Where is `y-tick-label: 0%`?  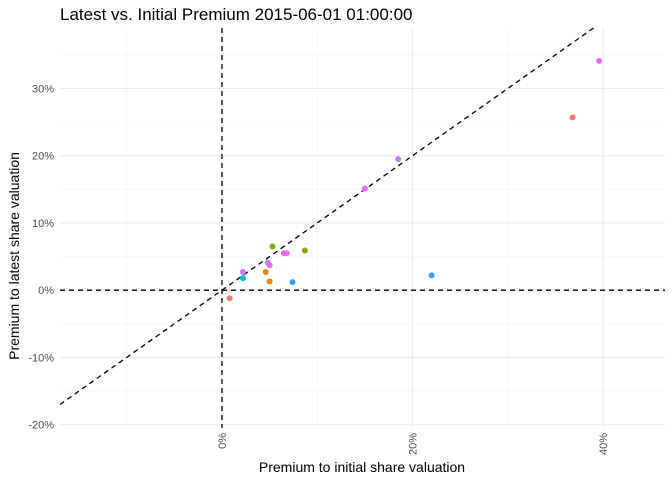 y-tick-label: 0% is located at coordinates (46, 291).